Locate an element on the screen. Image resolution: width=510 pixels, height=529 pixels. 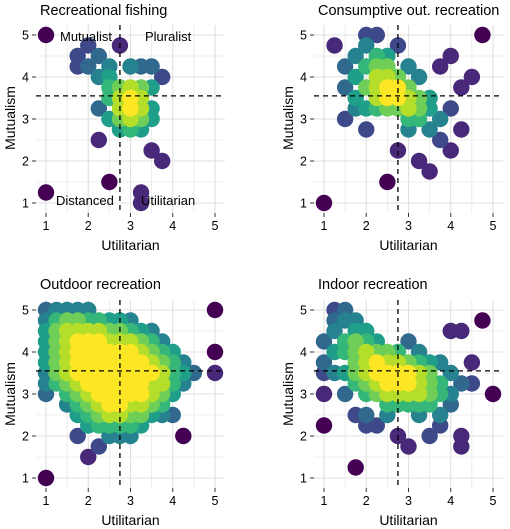
y-tick-label: 1 is located at coordinates (303, 479).